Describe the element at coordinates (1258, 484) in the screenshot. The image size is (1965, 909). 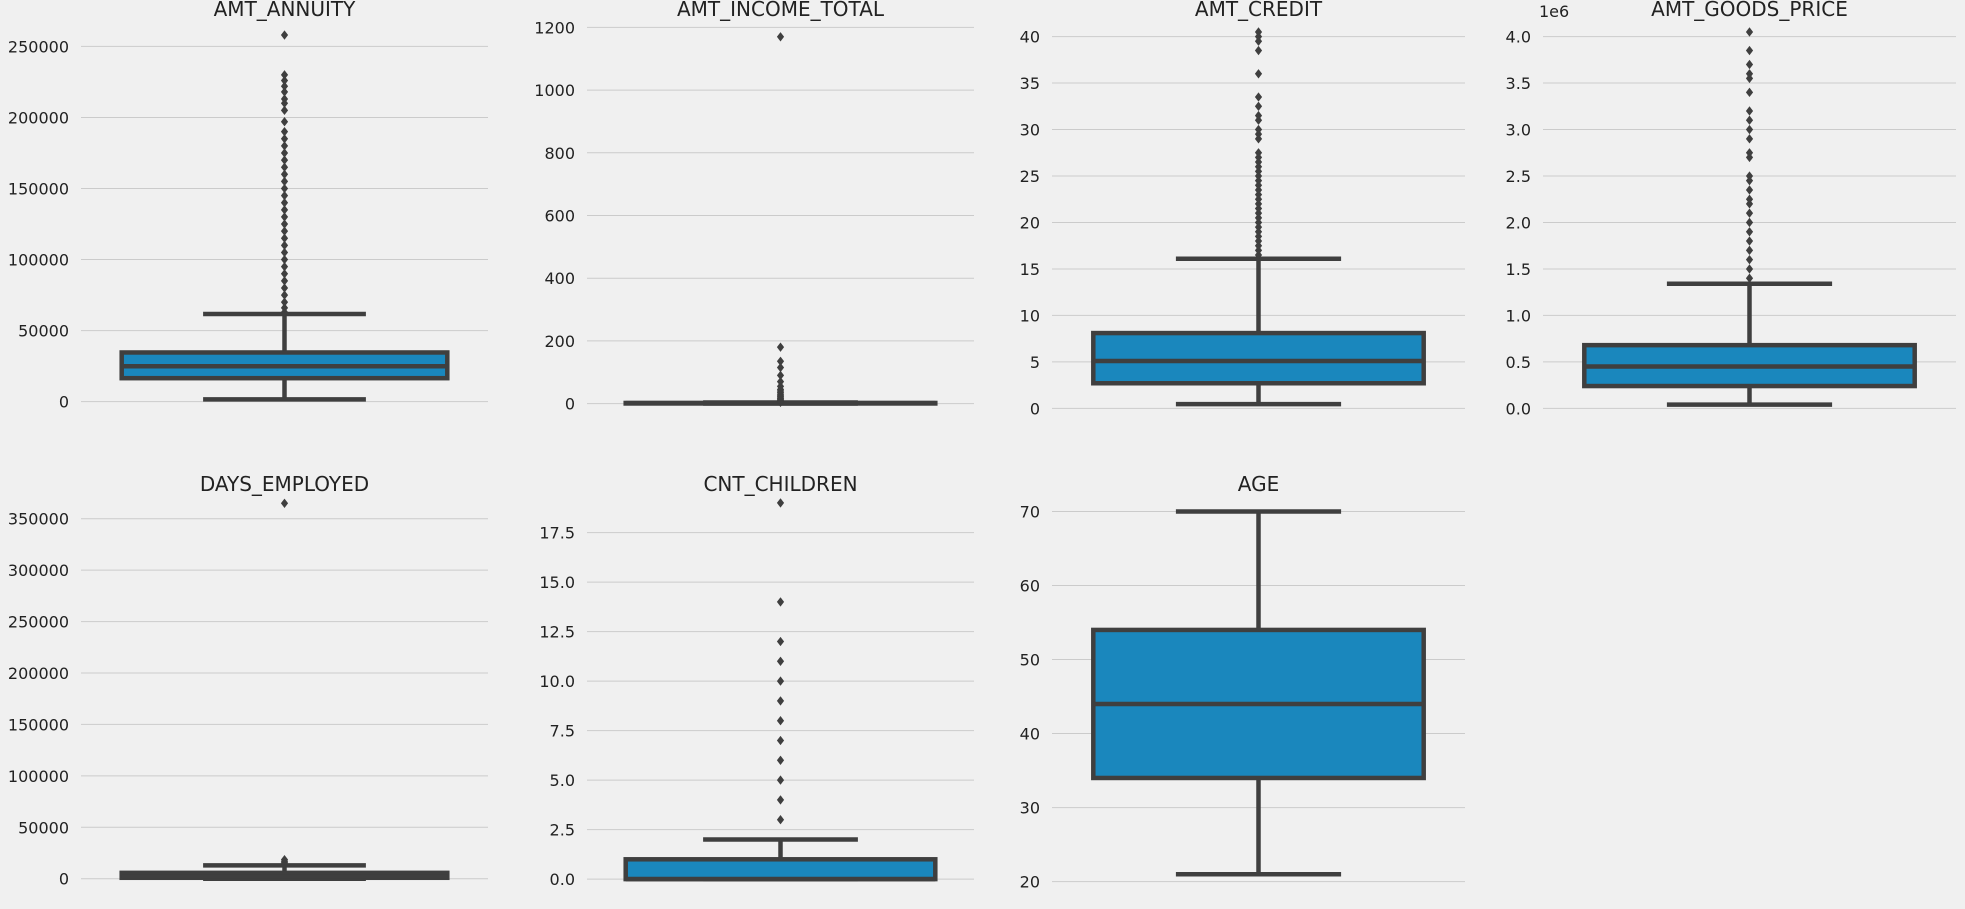
I see `panel-title: AGE` at that location.